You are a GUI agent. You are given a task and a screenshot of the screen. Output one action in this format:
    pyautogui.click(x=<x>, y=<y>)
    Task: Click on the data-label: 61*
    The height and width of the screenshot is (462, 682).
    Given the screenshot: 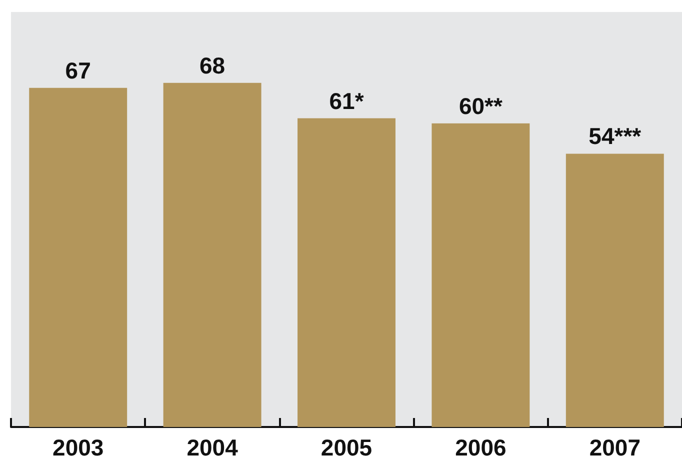 What is the action you would take?
    pyautogui.click(x=346, y=101)
    